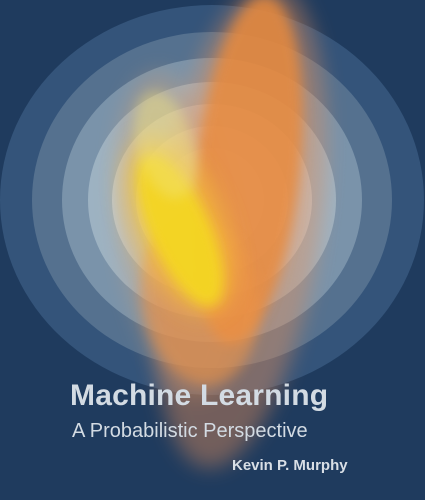  What do you see at coordinates (199, 395) in the screenshot?
I see `book-title: Machine Learning` at bounding box center [199, 395].